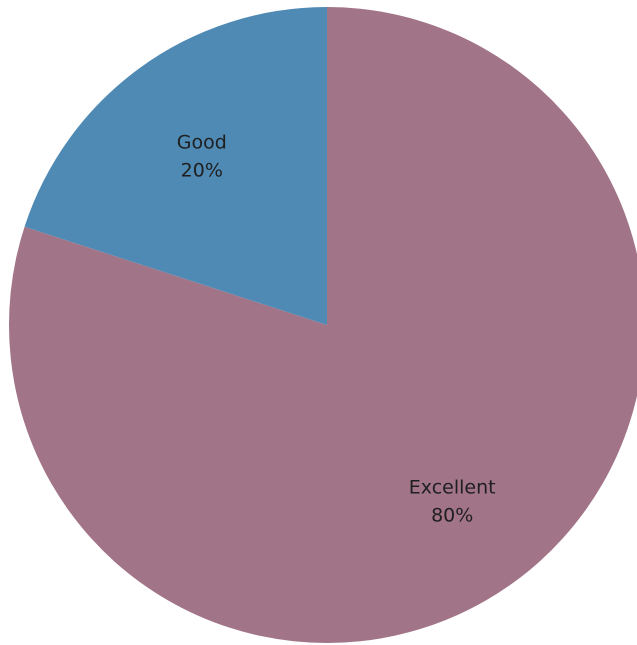 This screenshot has height=645, width=637. What do you see at coordinates (202, 143) in the screenshot?
I see `pie-slice-label-good: Good` at bounding box center [202, 143].